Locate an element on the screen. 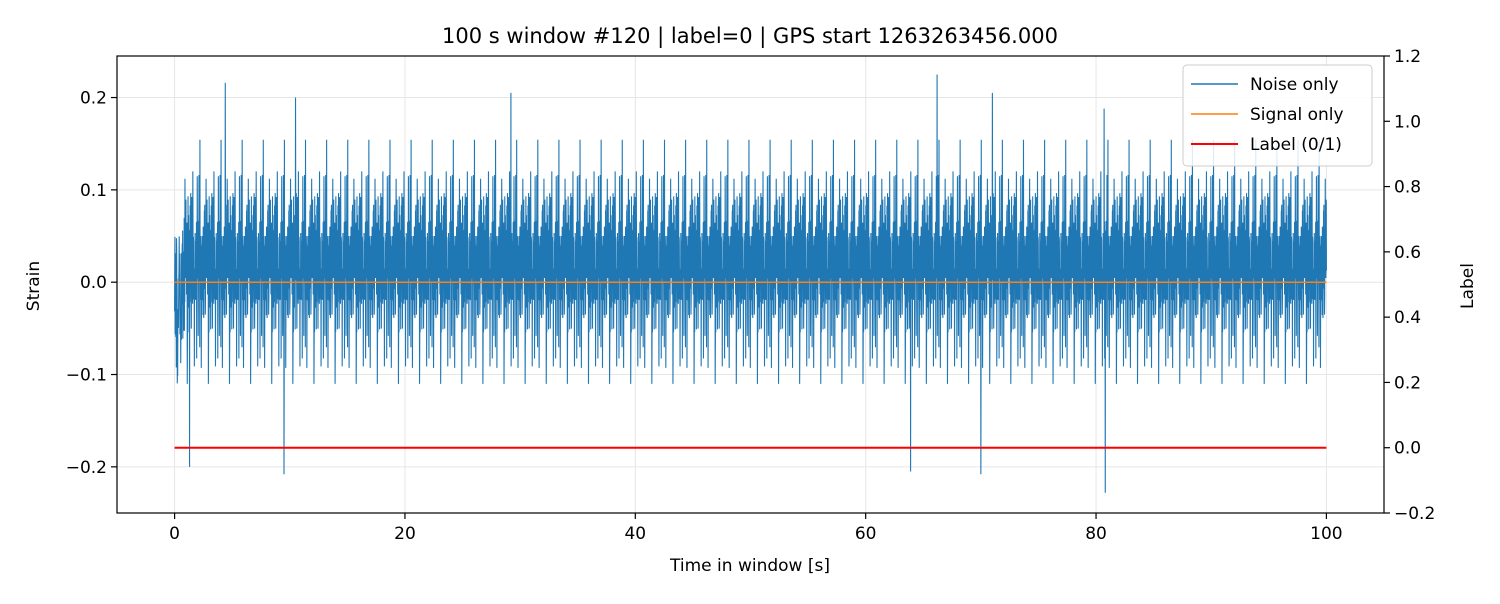 This screenshot has height=604, width=1500. legend: Noise only Signal only Label (0/1) is located at coordinates (1277, 115).